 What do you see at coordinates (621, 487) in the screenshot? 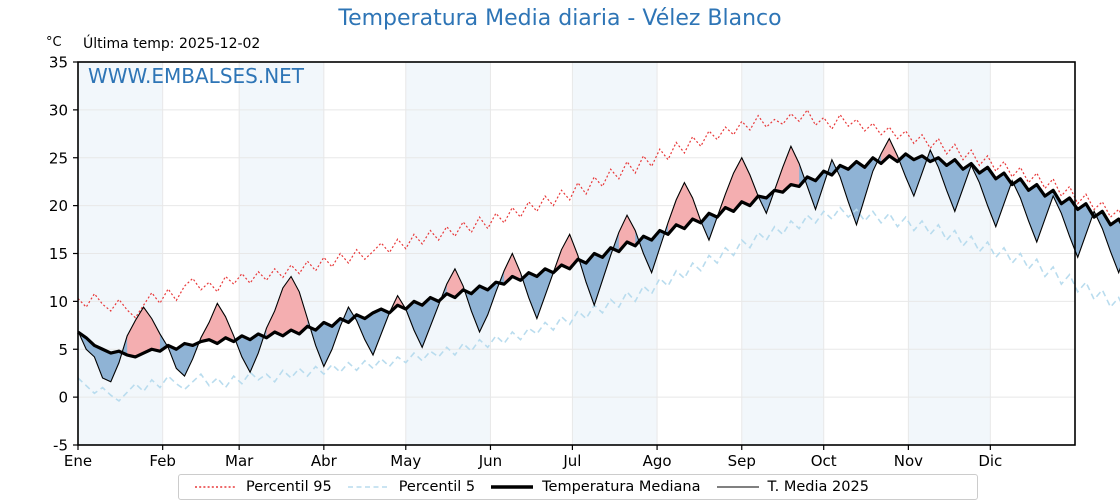
I see `legend-label-median: Temperatura Mediana` at bounding box center [621, 487].